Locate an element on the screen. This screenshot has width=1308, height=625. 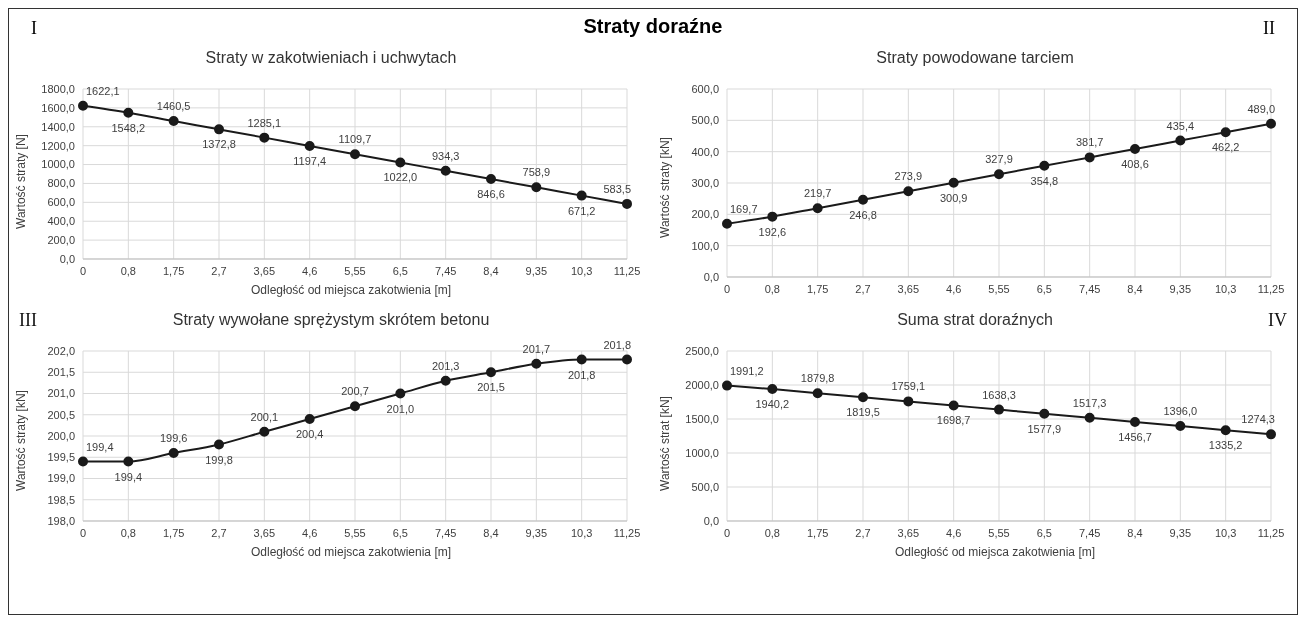
y-axis-title: Wartość strat [kN] is located at coordinates (665, 443).